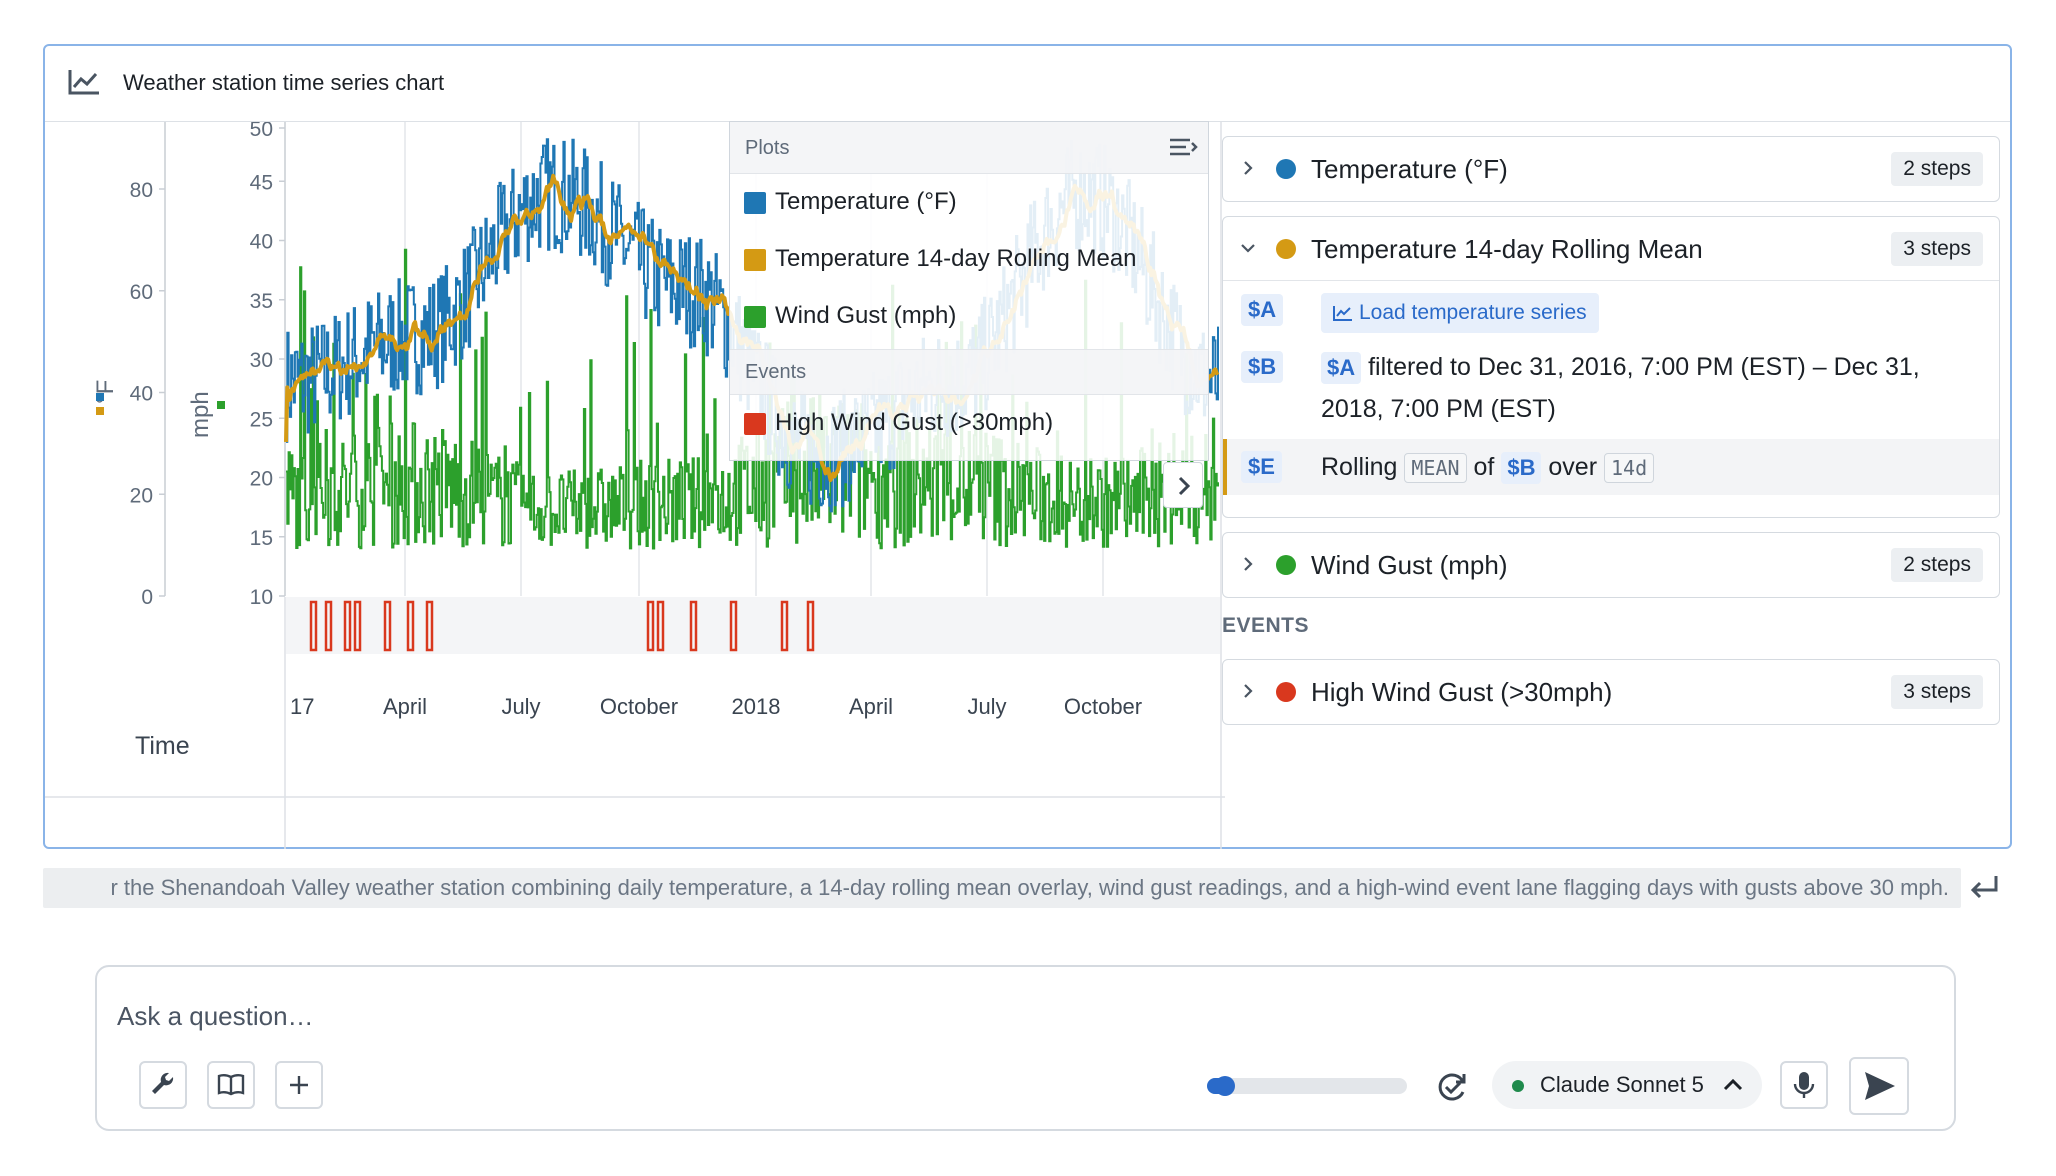  I want to click on aggregation-chip: MEAN, so click(1435, 468).